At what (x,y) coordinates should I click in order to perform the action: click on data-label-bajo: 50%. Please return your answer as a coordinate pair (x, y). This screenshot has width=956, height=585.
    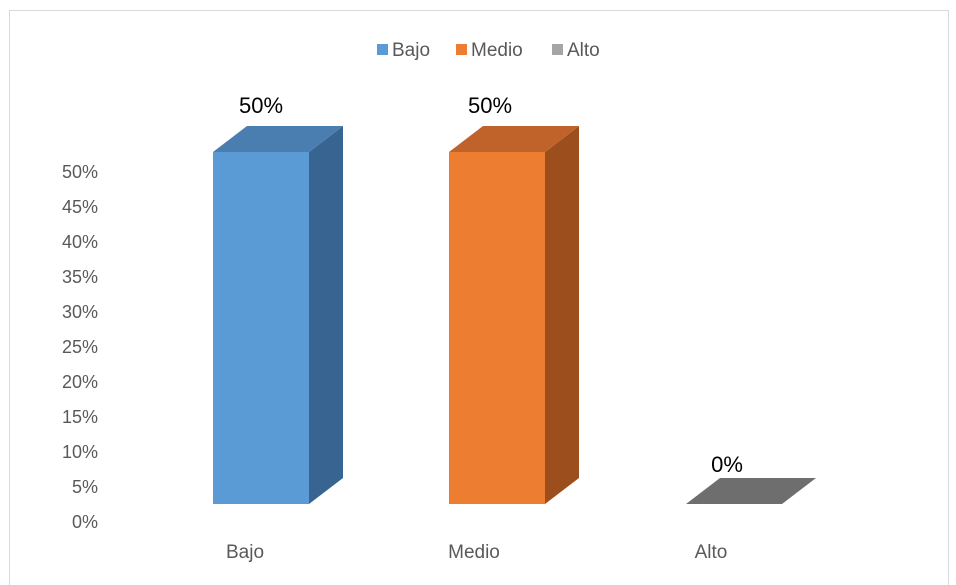
    Looking at the image, I should click on (261, 105).